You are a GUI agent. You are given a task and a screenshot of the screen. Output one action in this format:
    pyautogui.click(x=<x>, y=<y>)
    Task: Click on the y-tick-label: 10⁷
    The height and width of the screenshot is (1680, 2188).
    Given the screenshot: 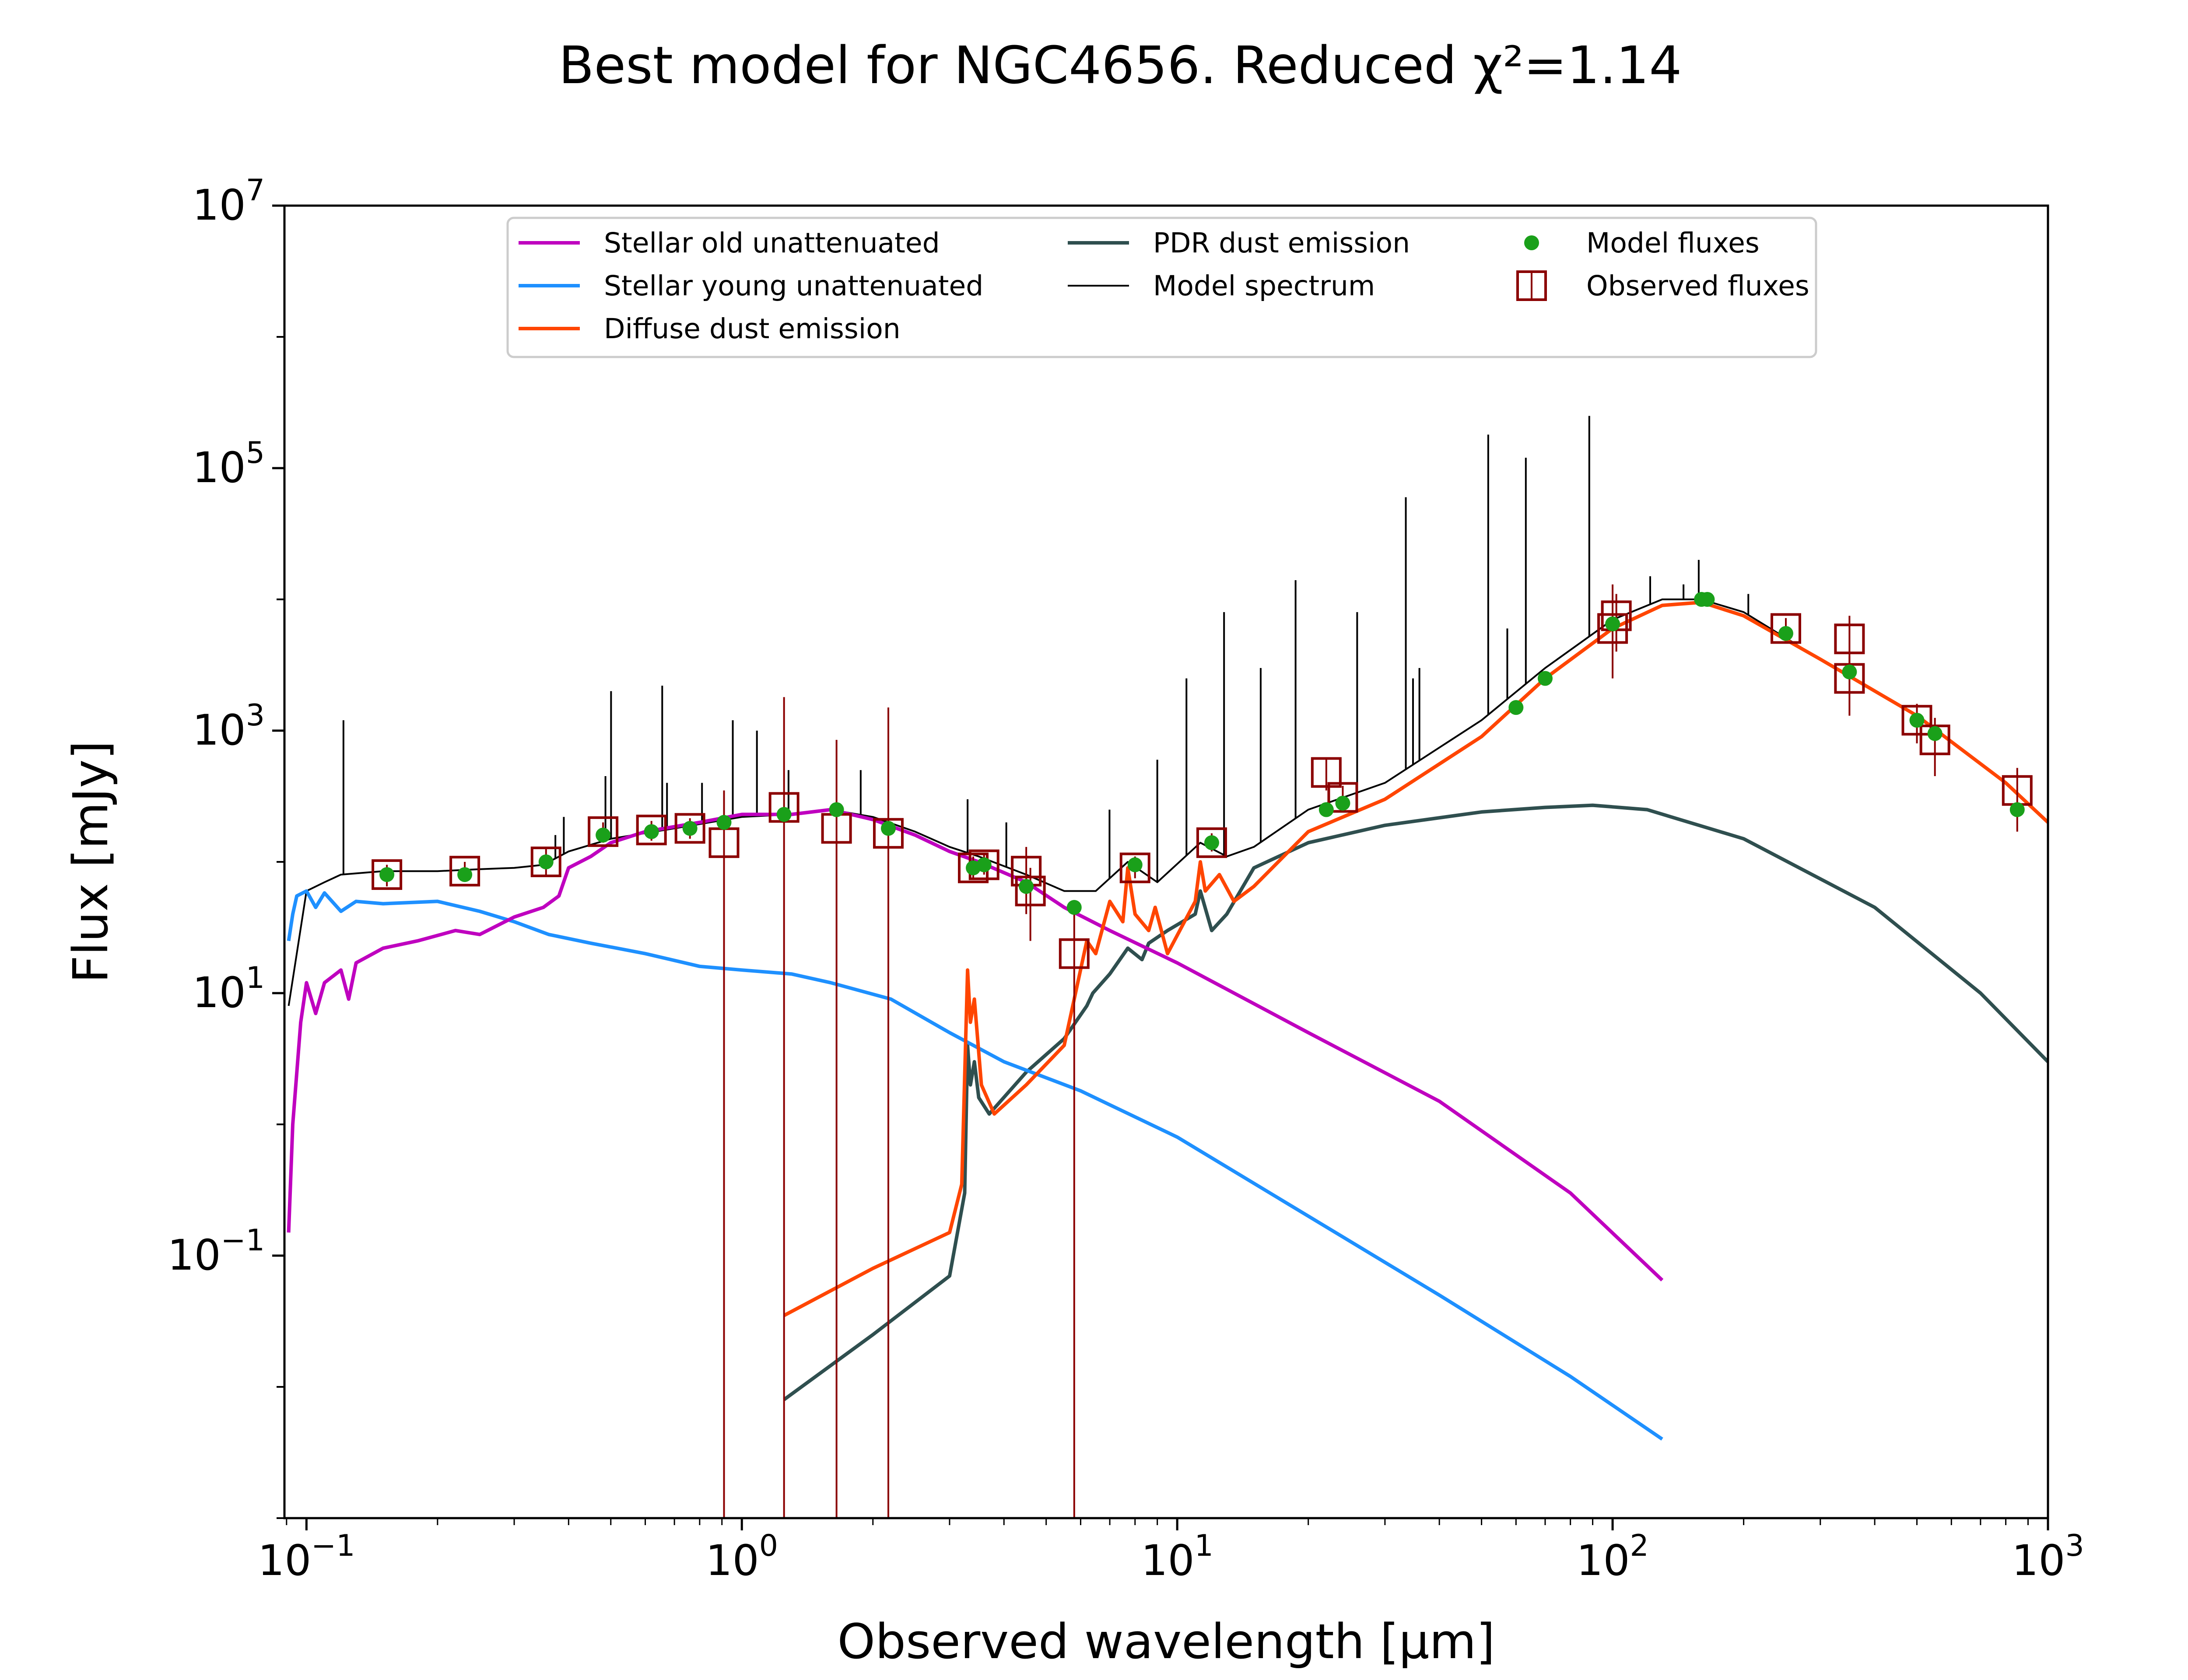 What is the action you would take?
    pyautogui.click(x=229, y=201)
    